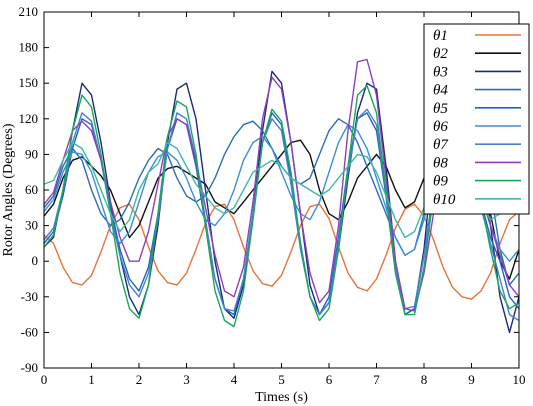 This screenshot has width=533, height=406. I want to click on x-tick-label: 8, so click(424, 379).